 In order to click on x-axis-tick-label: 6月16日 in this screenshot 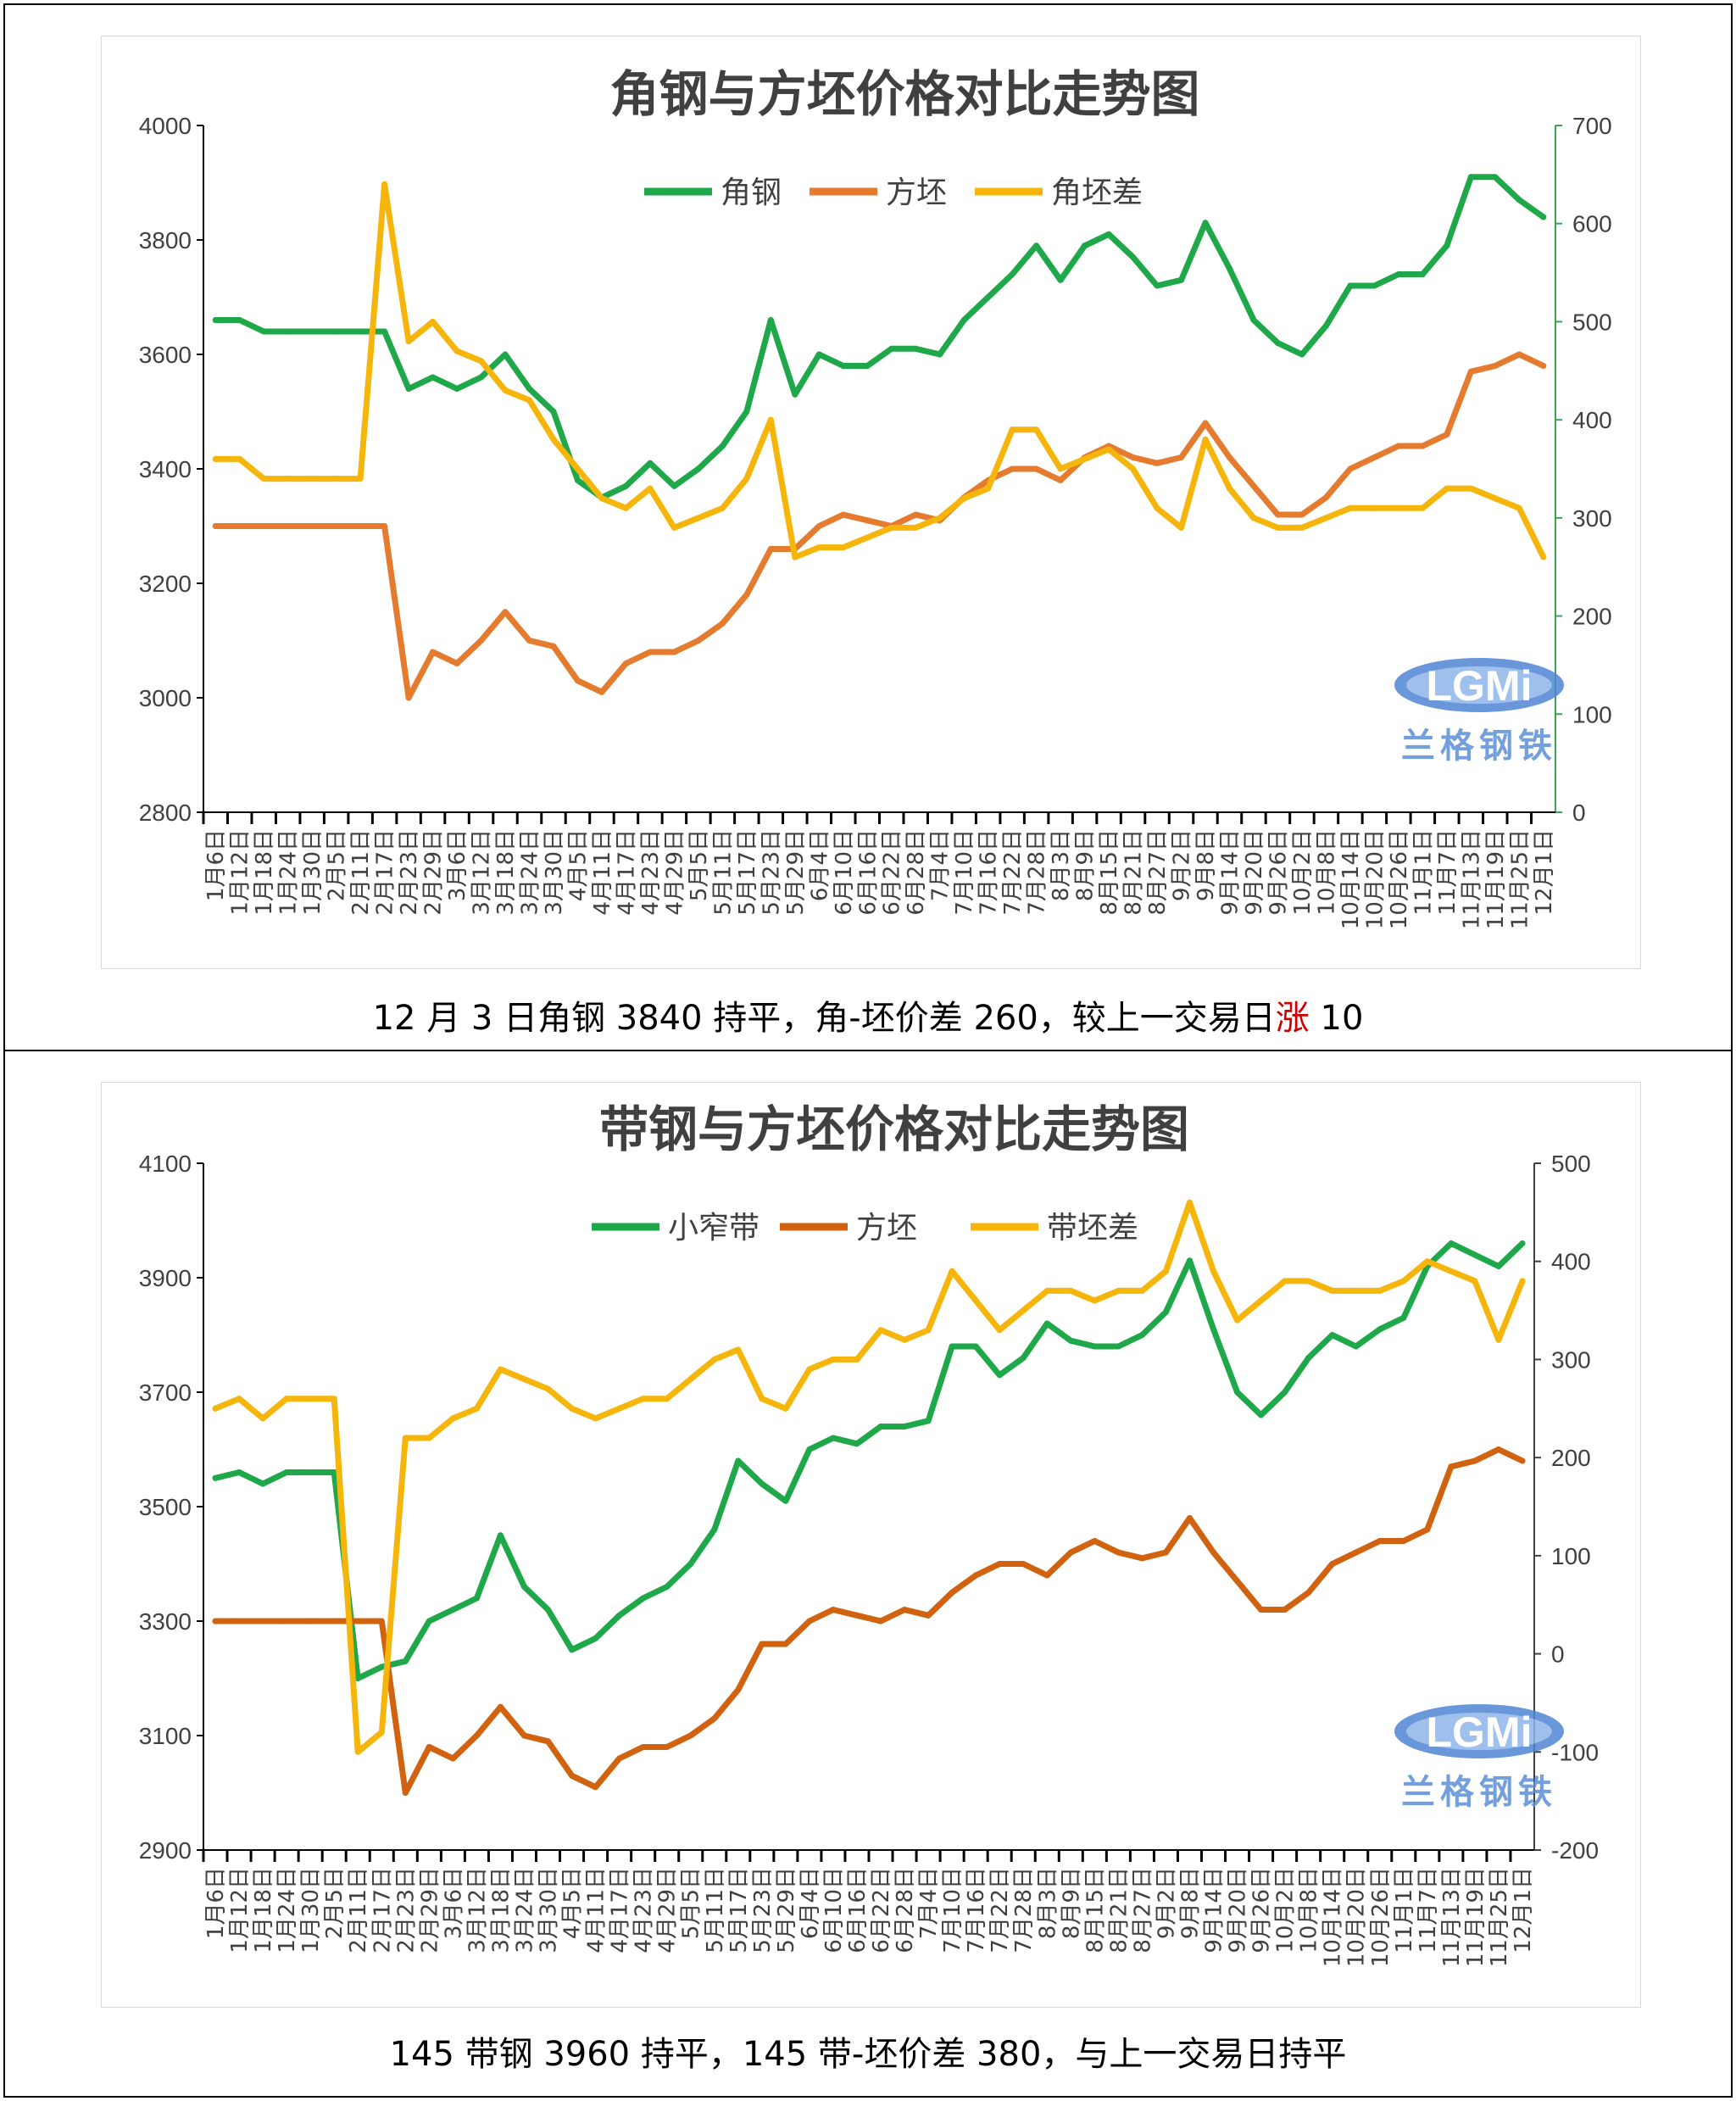, I will do `click(858, 1910)`.